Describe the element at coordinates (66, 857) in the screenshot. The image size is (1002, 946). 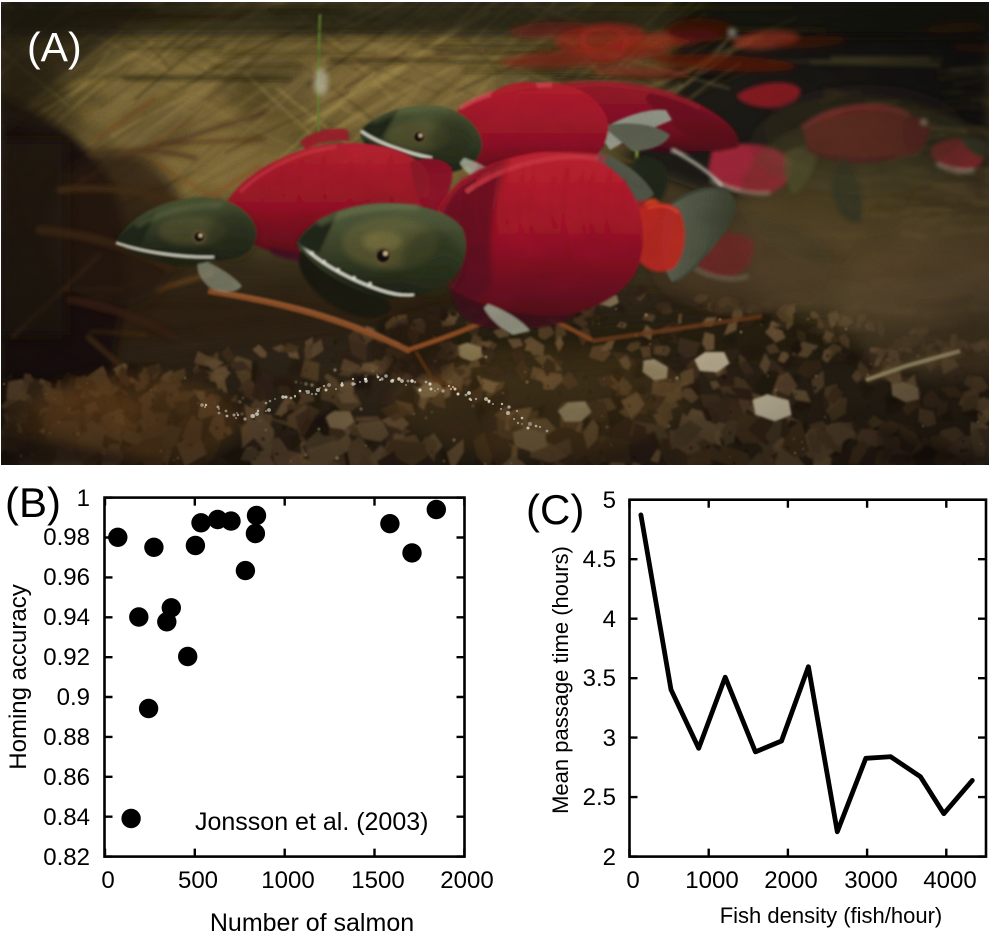
I see `svg-text: 0.82` at that location.